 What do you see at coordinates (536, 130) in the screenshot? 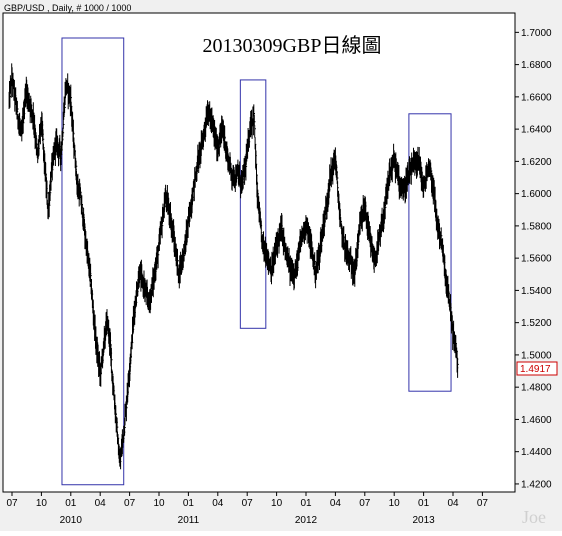
I see `y-tick-label: 1.6400` at bounding box center [536, 130].